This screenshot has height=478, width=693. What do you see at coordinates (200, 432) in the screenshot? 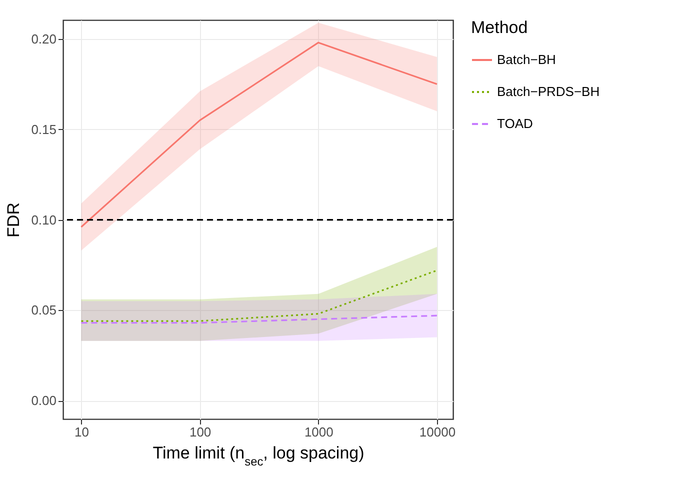
I see `x-tick-label: 100` at bounding box center [200, 432].